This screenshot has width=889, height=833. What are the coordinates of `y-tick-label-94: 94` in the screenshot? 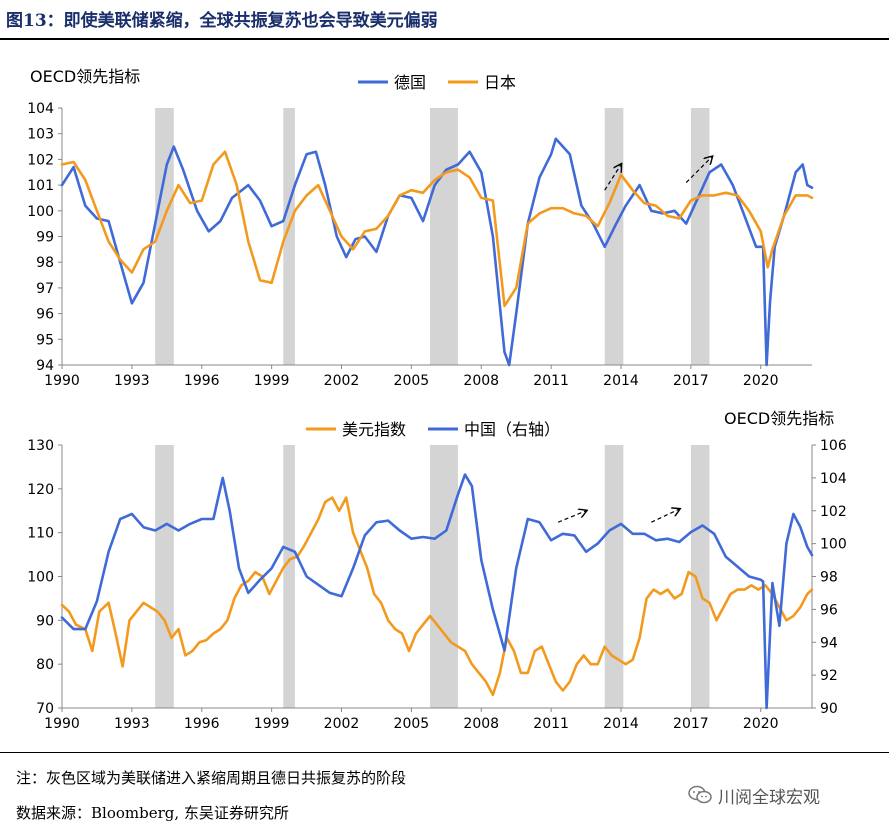 It's located at (45, 366).